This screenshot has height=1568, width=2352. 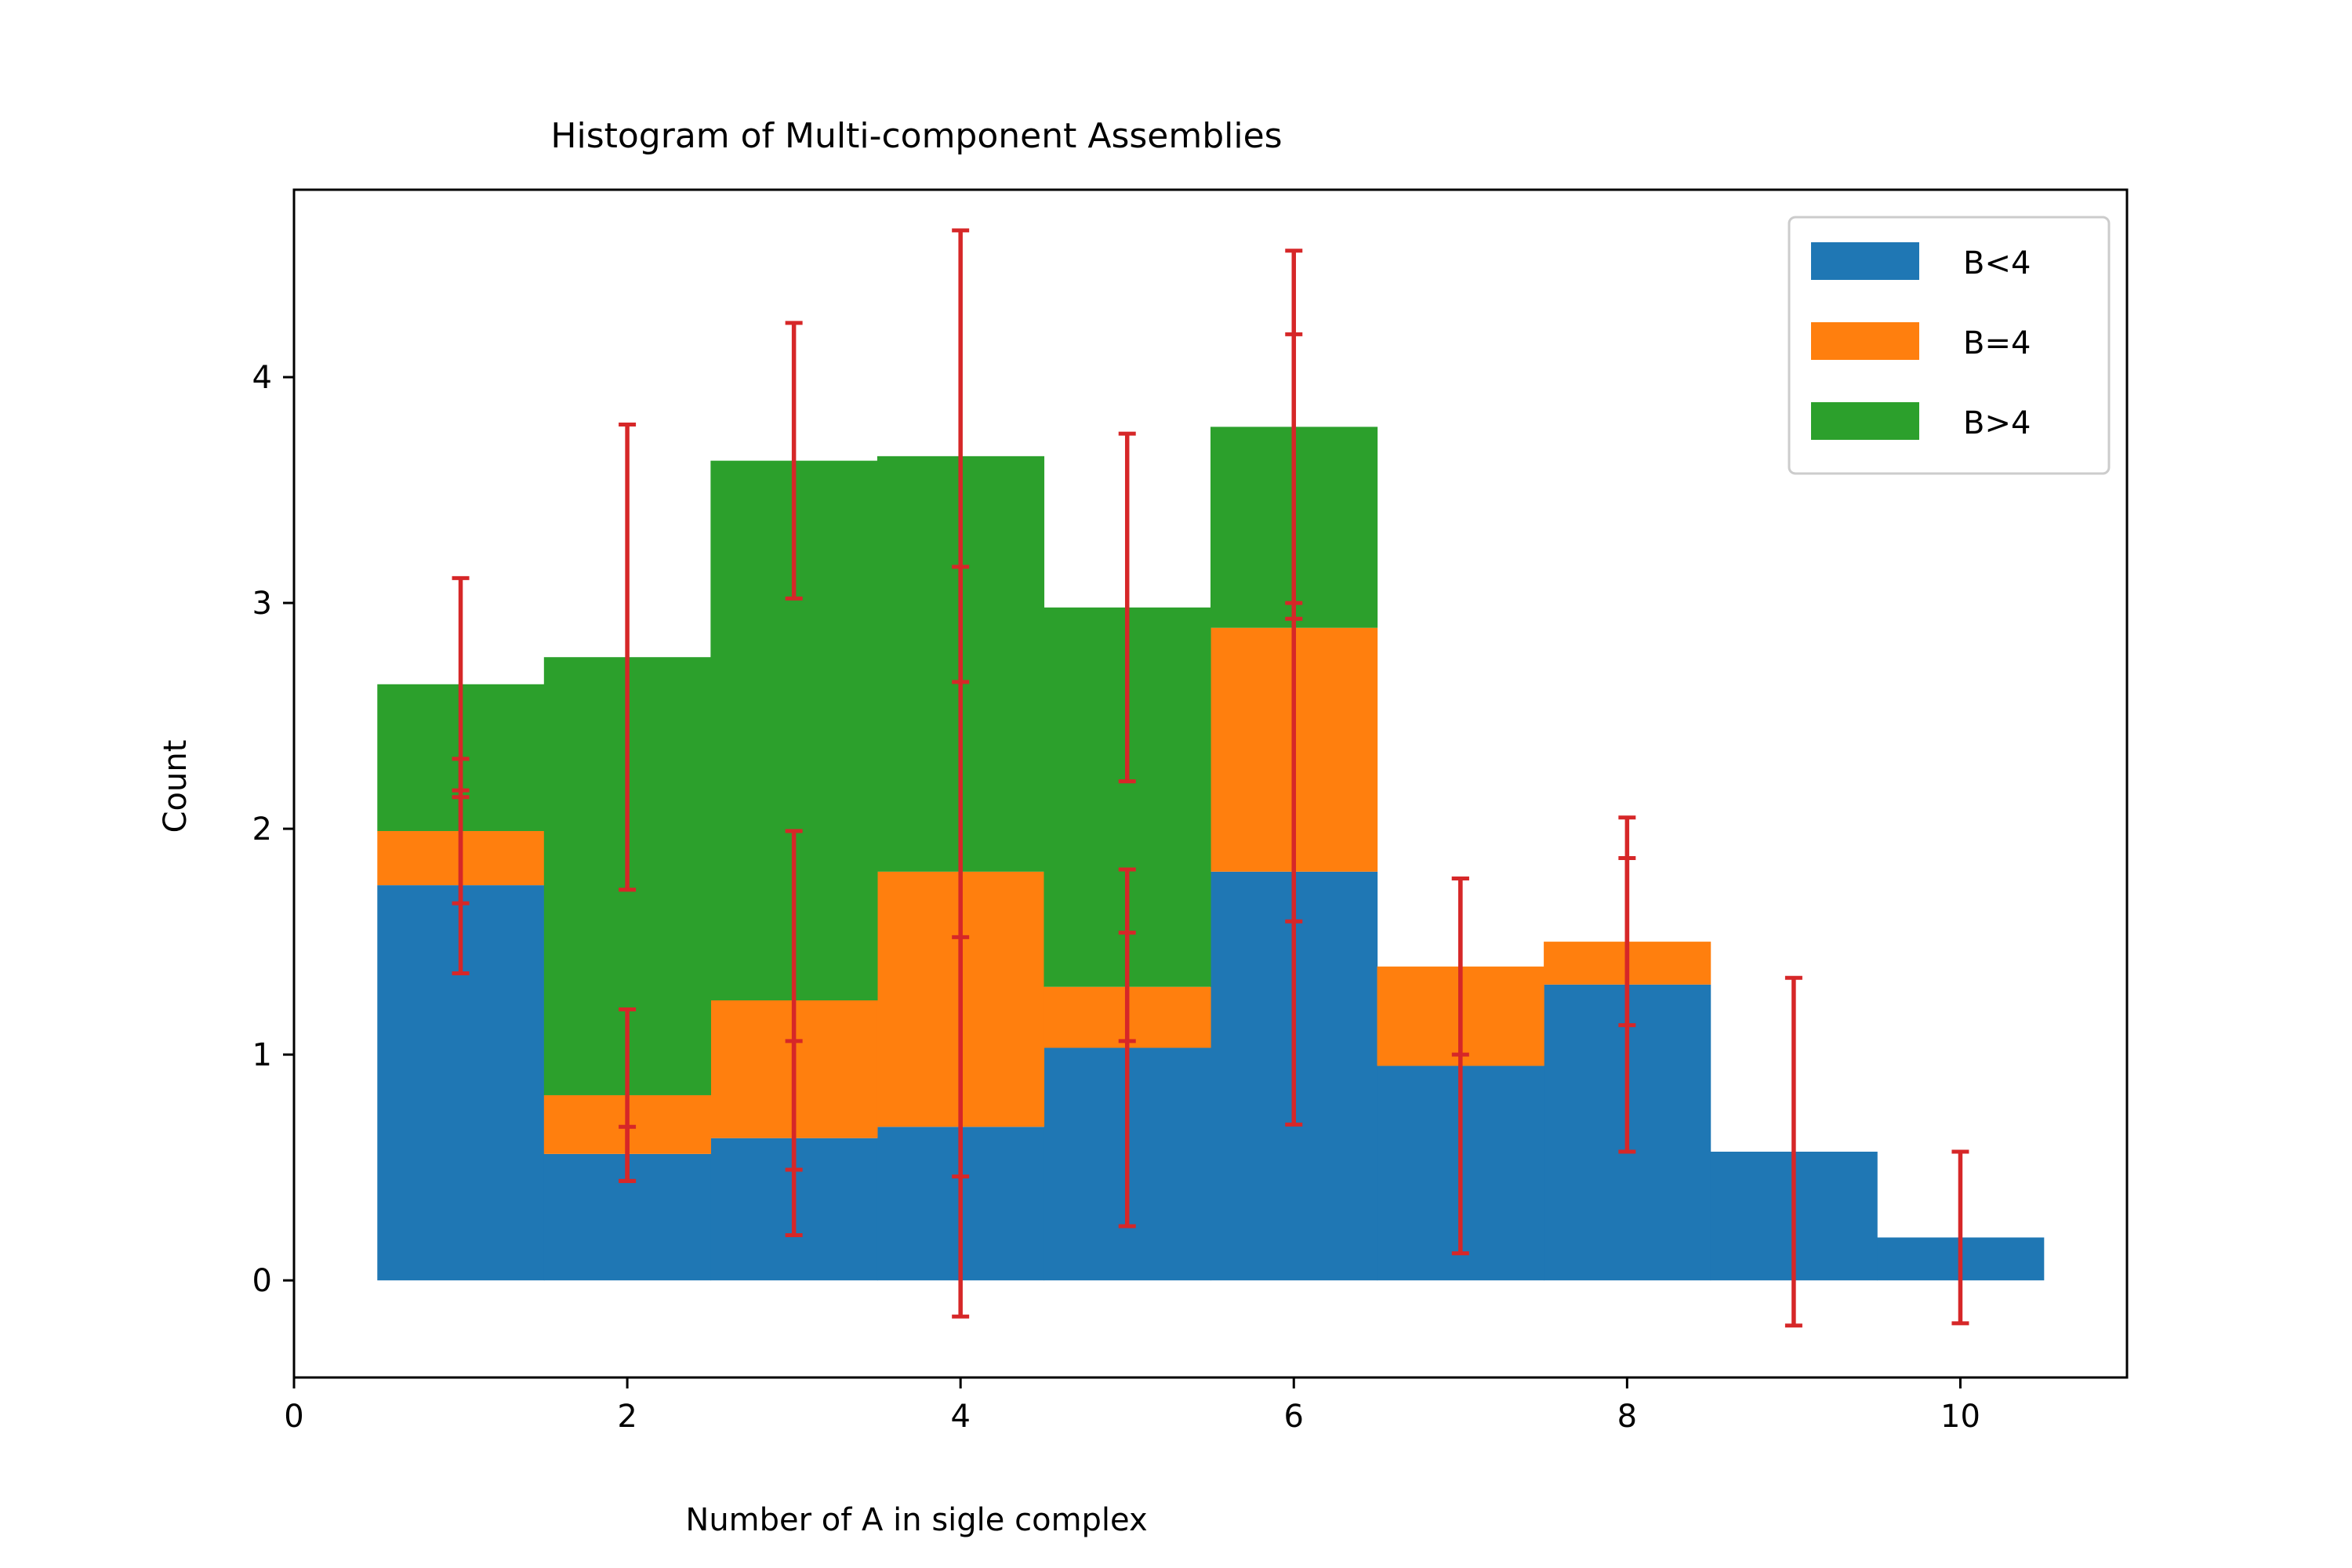 What do you see at coordinates (916, 1520) in the screenshot?
I see `x-axis-label: Number of A in sigle complex` at bounding box center [916, 1520].